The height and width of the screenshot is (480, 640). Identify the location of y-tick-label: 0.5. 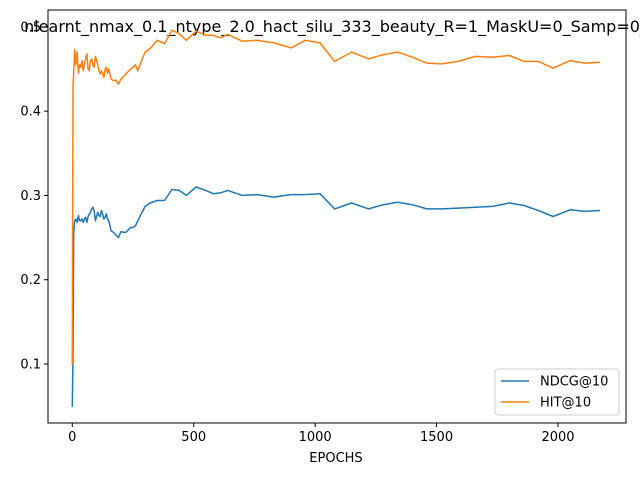
(30, 27).